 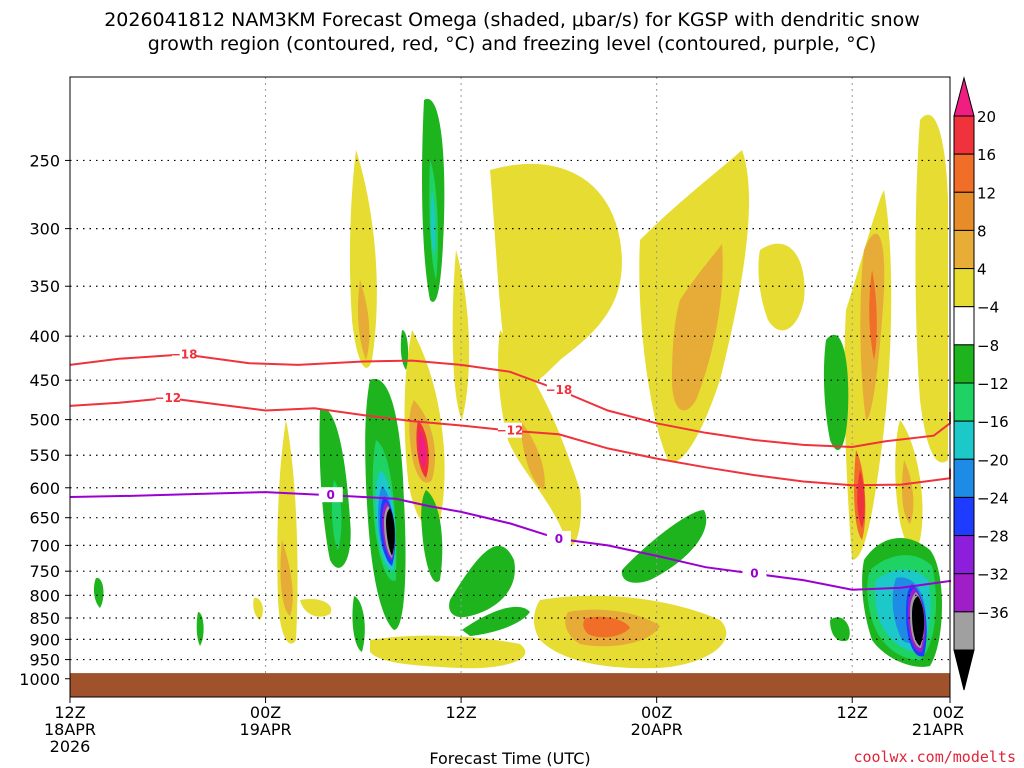 What do you see at coordinates (44, 595) in the screenshot?
I see `y-tick-label: 800` at bounding box center [44, 595].